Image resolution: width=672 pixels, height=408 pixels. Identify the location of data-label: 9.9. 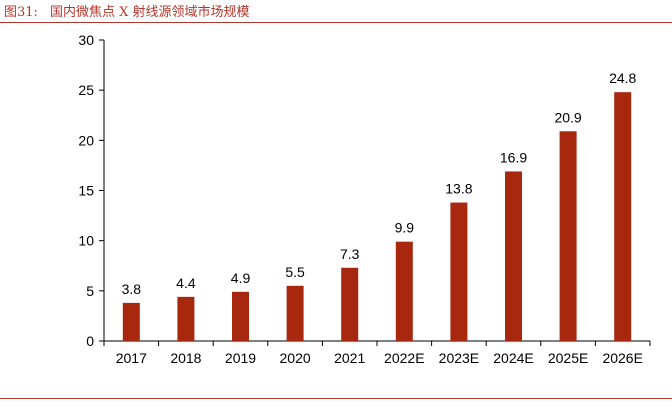
(405, 228).